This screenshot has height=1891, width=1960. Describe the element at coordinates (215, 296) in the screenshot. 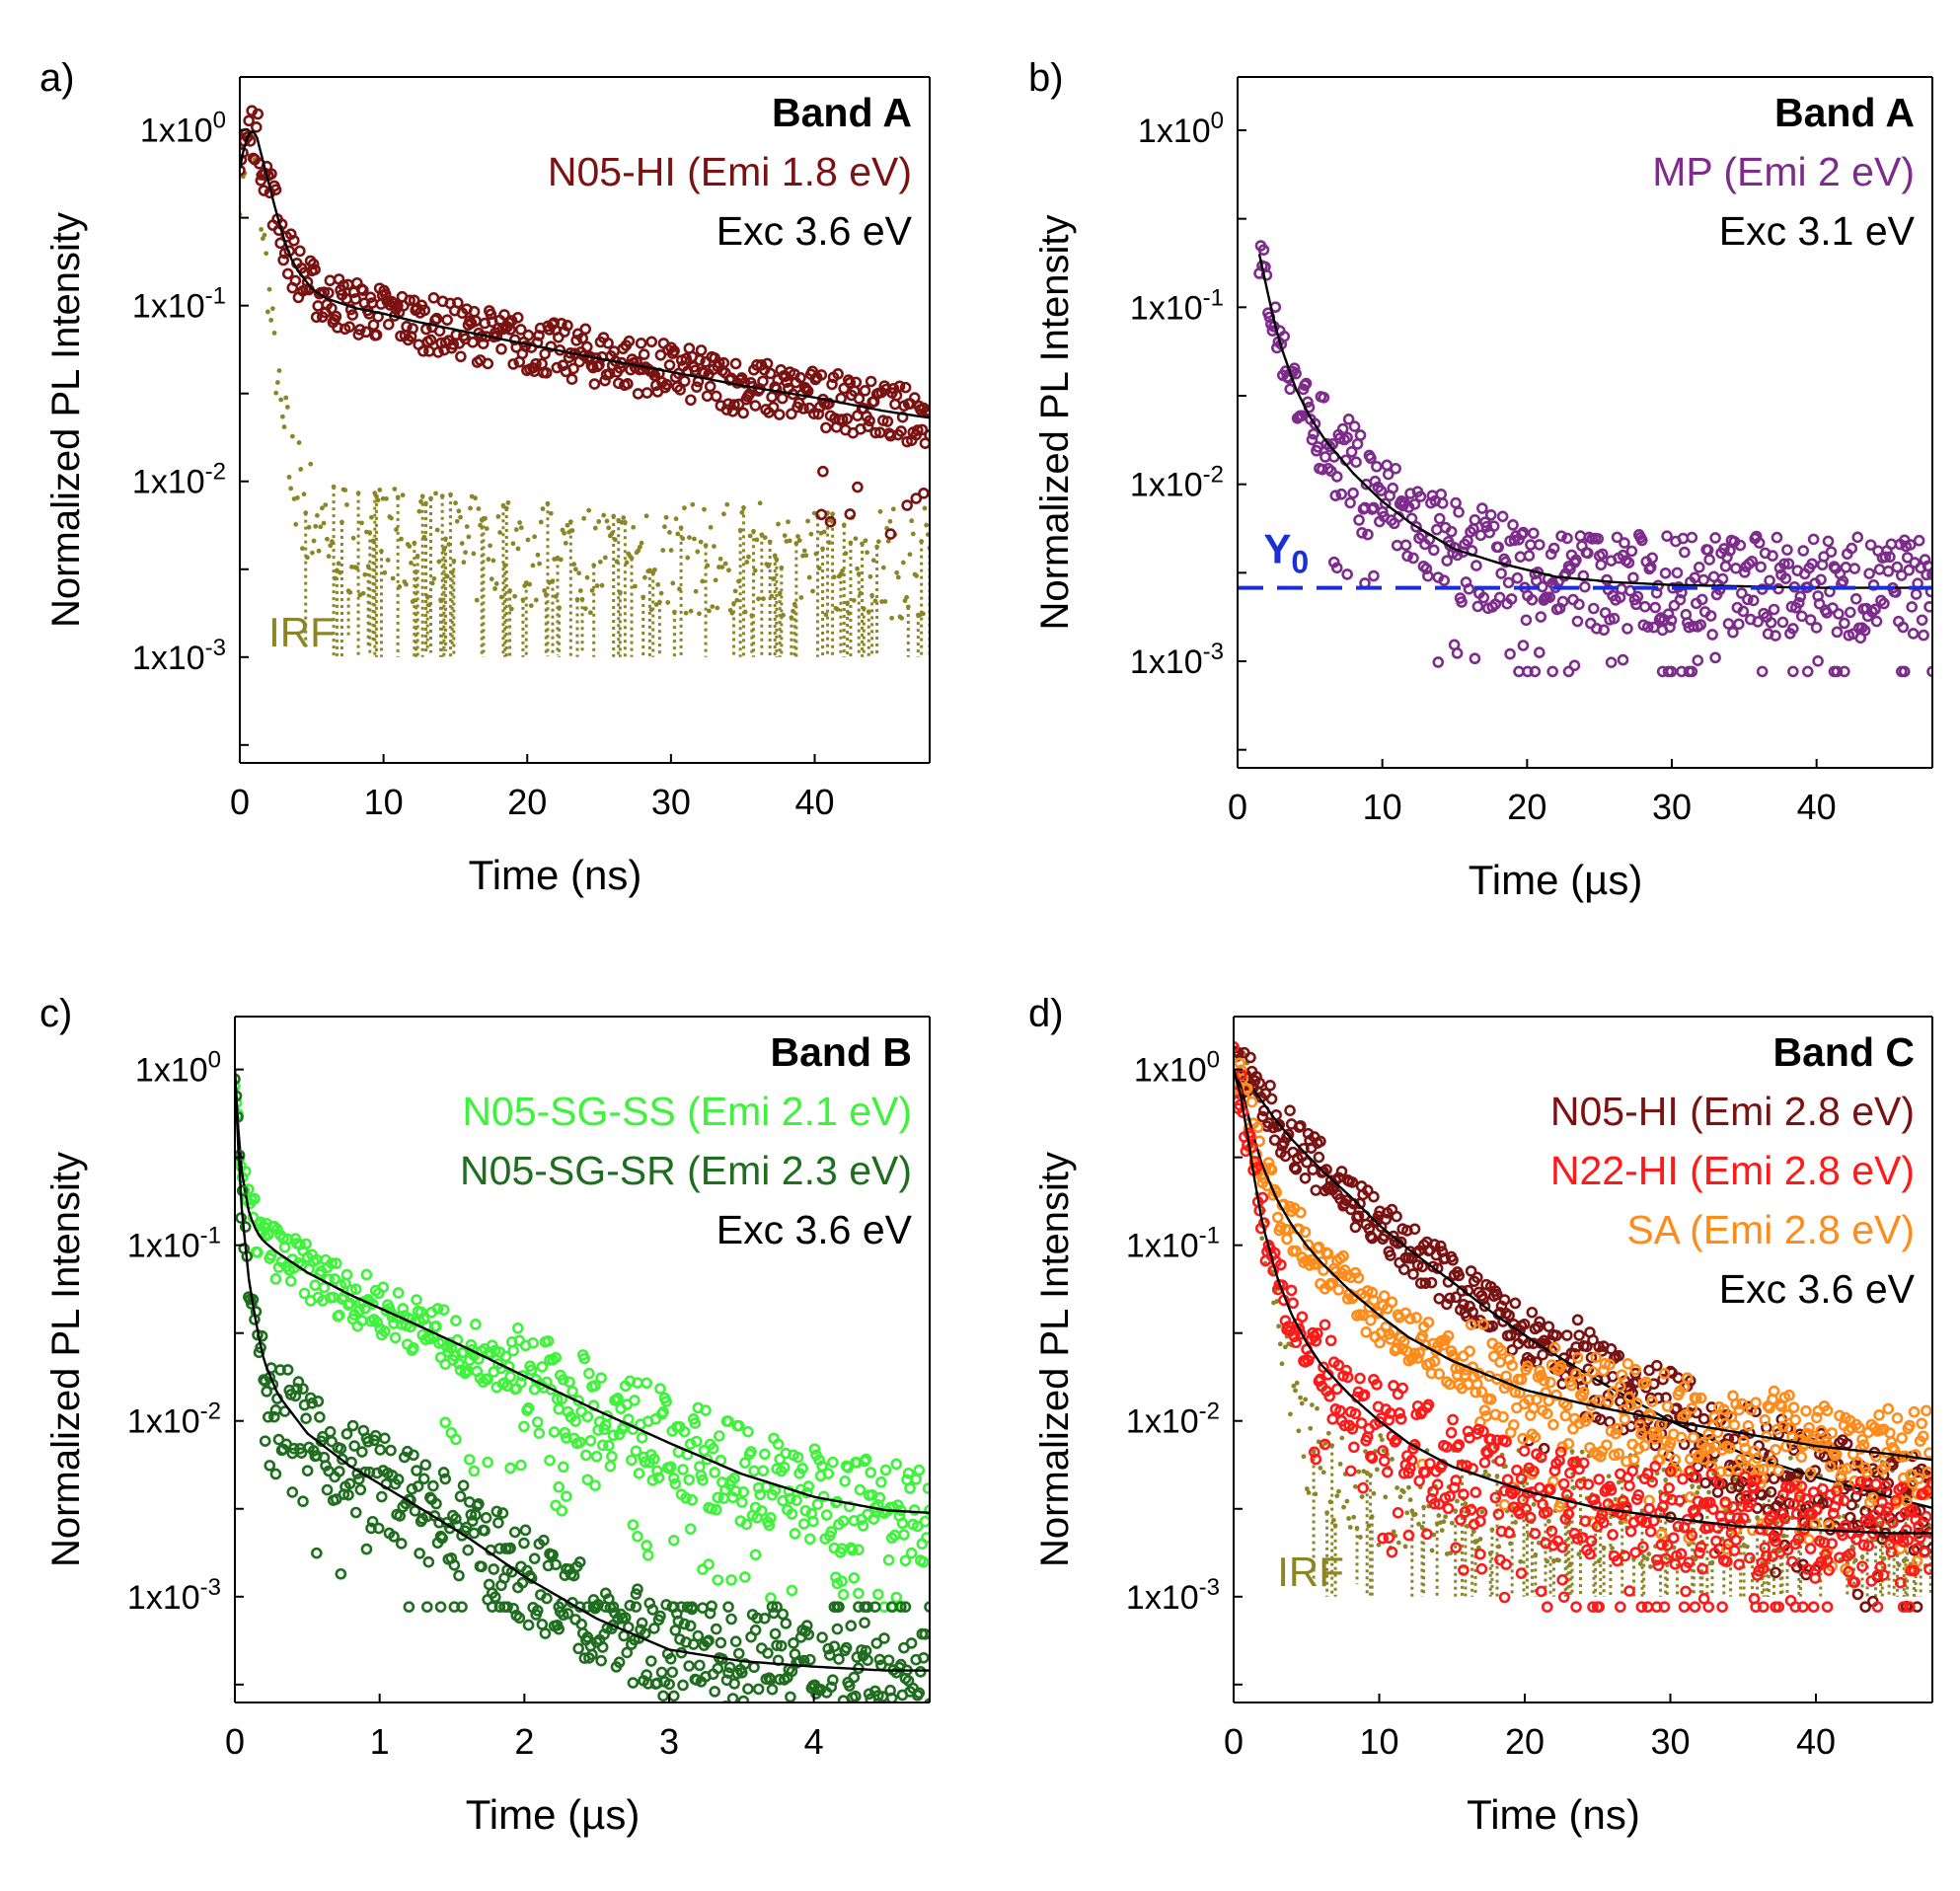

I see `y-tick-exp: -1` at that location.